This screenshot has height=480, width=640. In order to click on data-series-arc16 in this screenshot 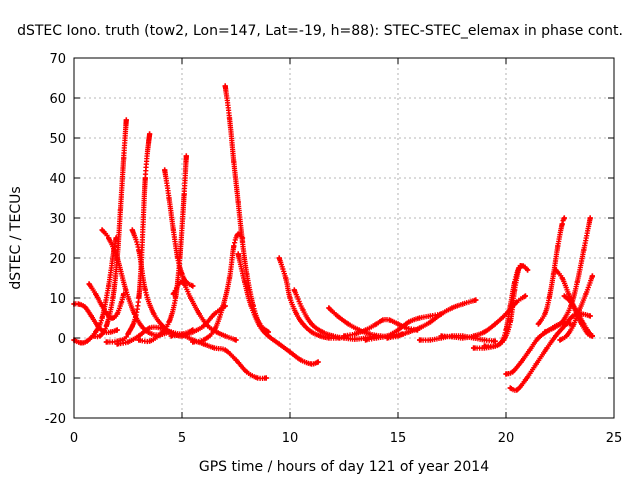, I will do `click(309, 298)`.